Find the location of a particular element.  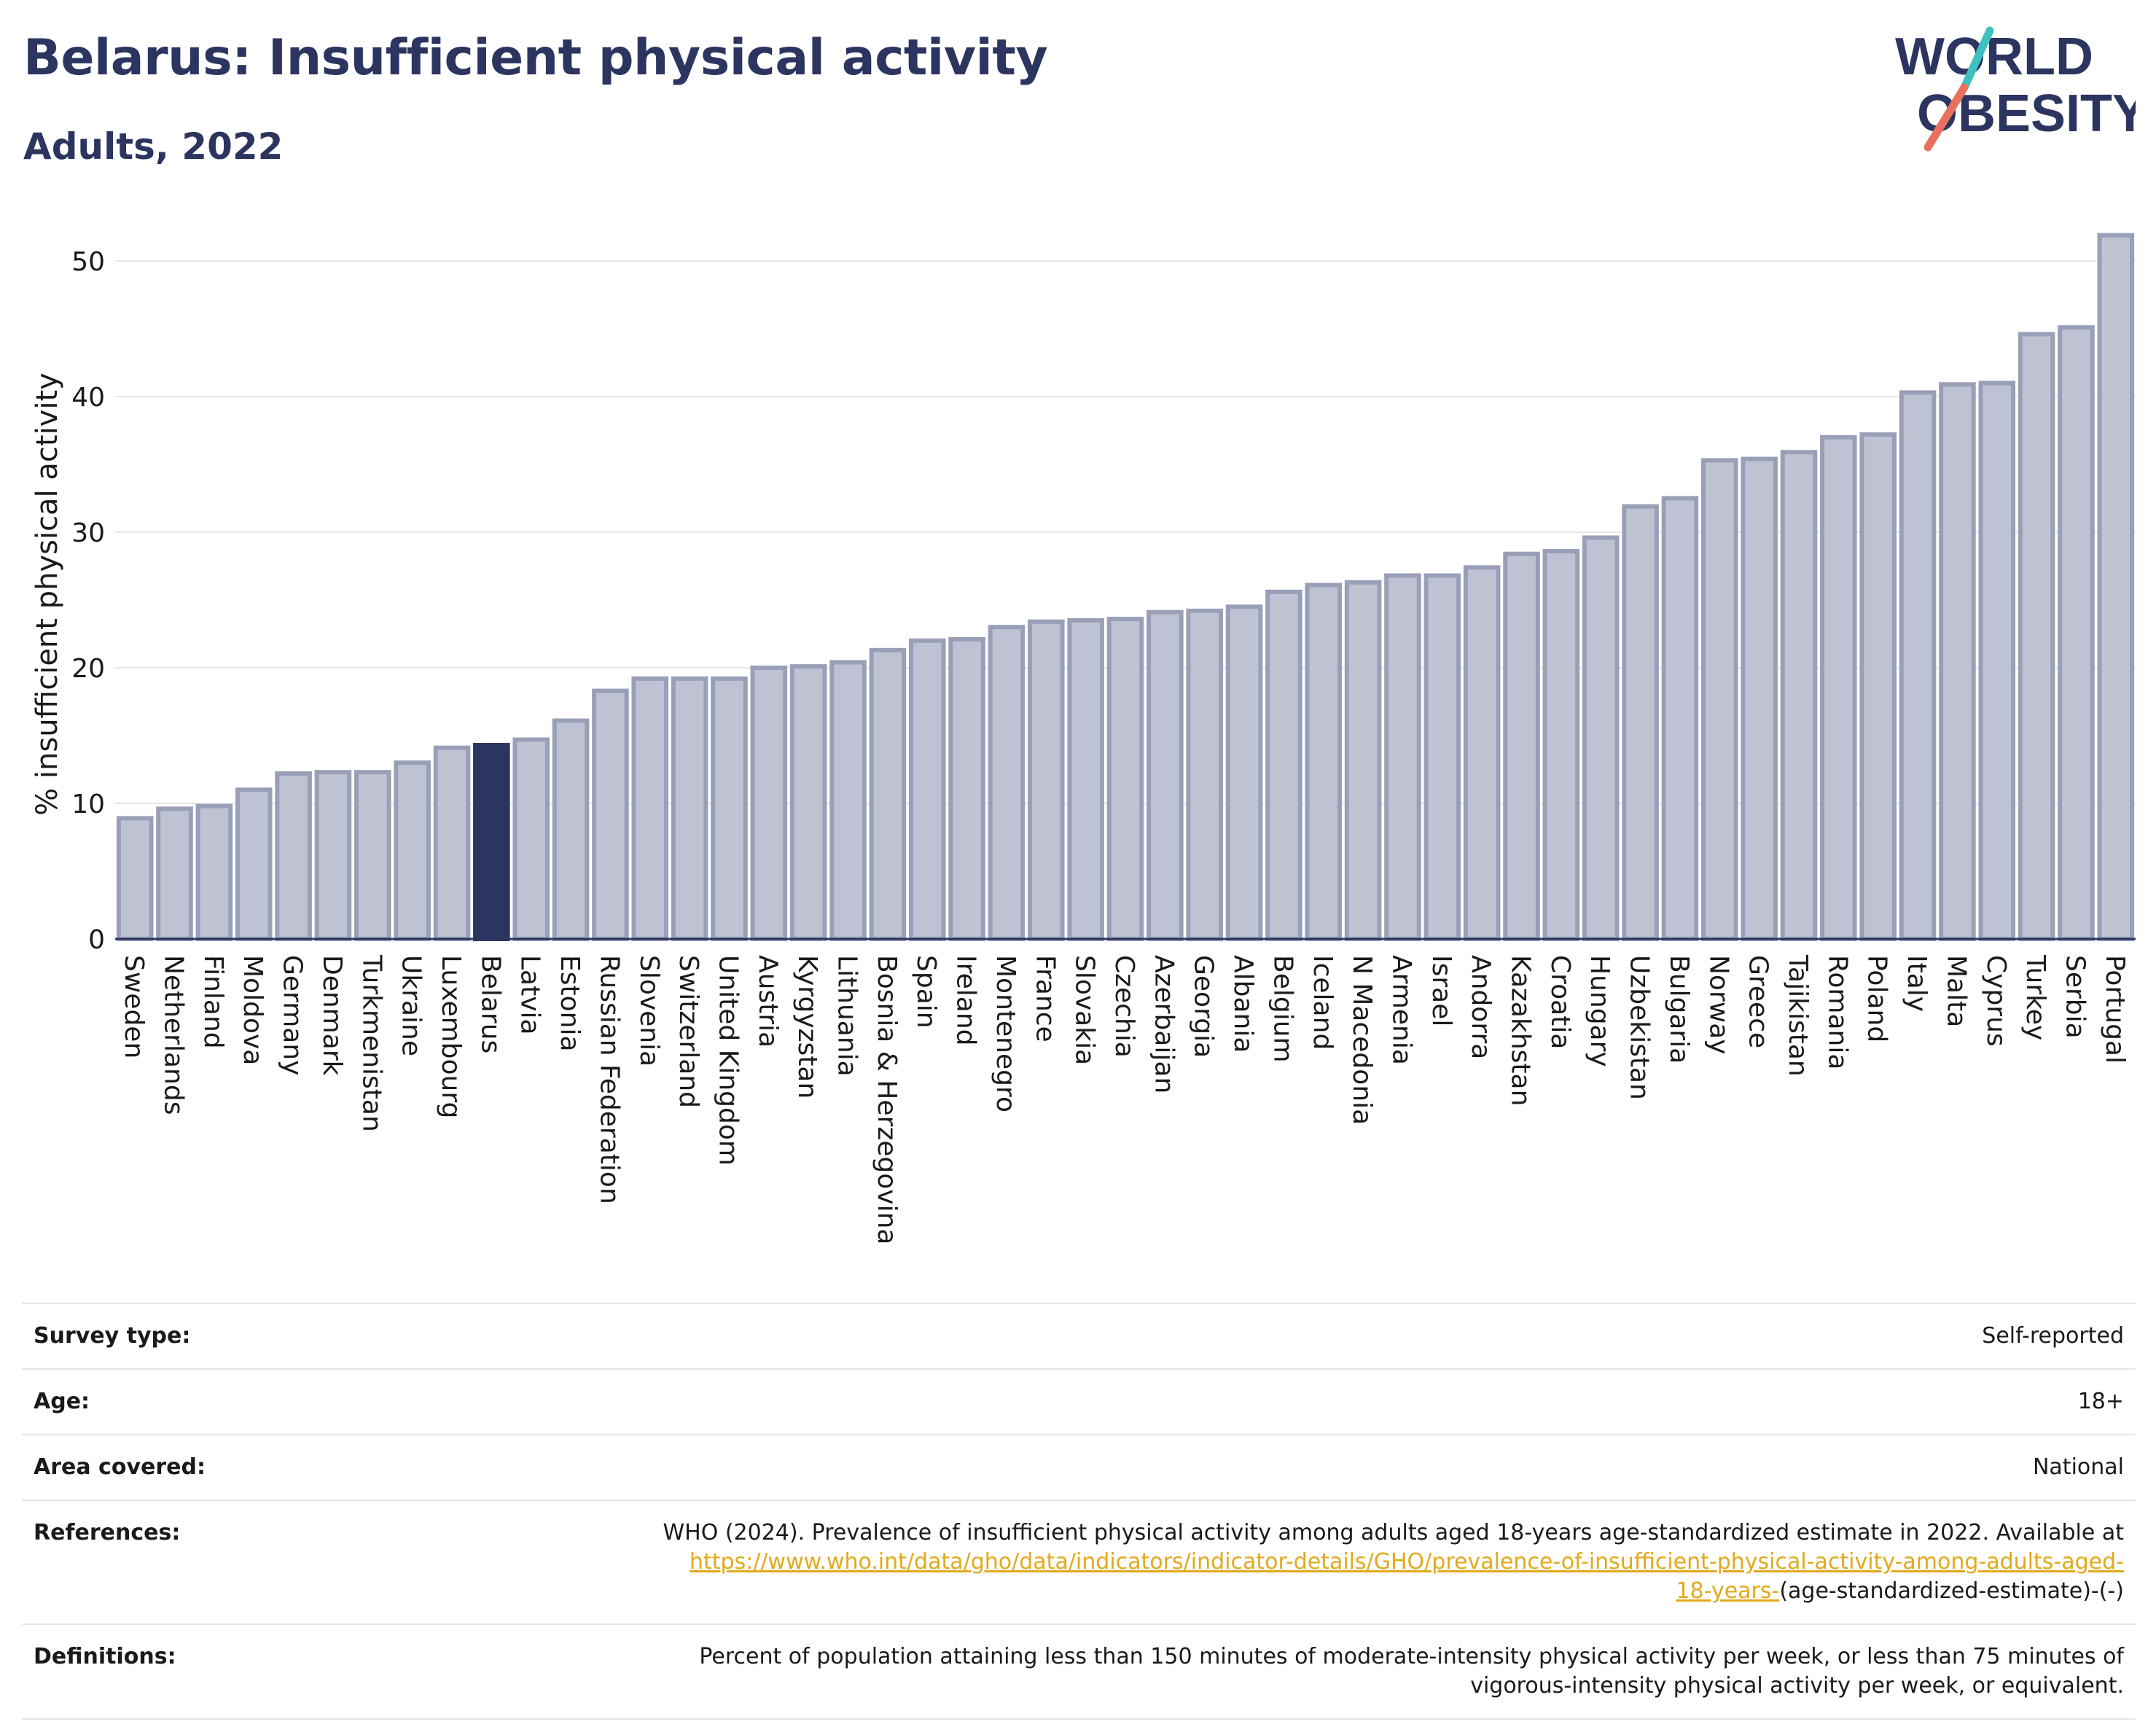

x-tick-label: Kazakhstan is located at coordinates (1521, 1030).